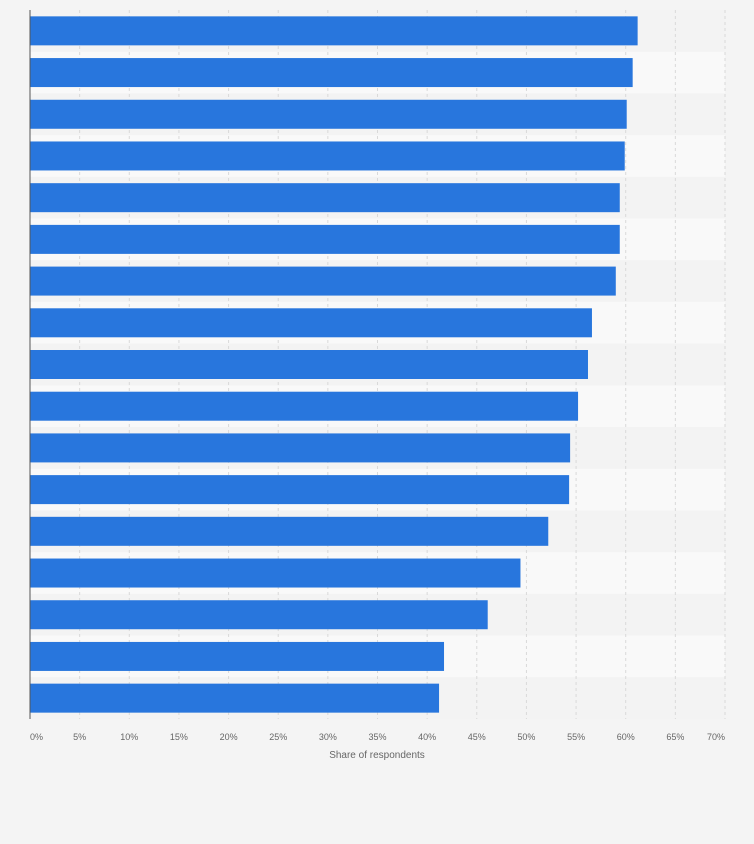 This screenshot has height=844, width=754. I want to click on x-tick-label: 65%, so click(675, 737).